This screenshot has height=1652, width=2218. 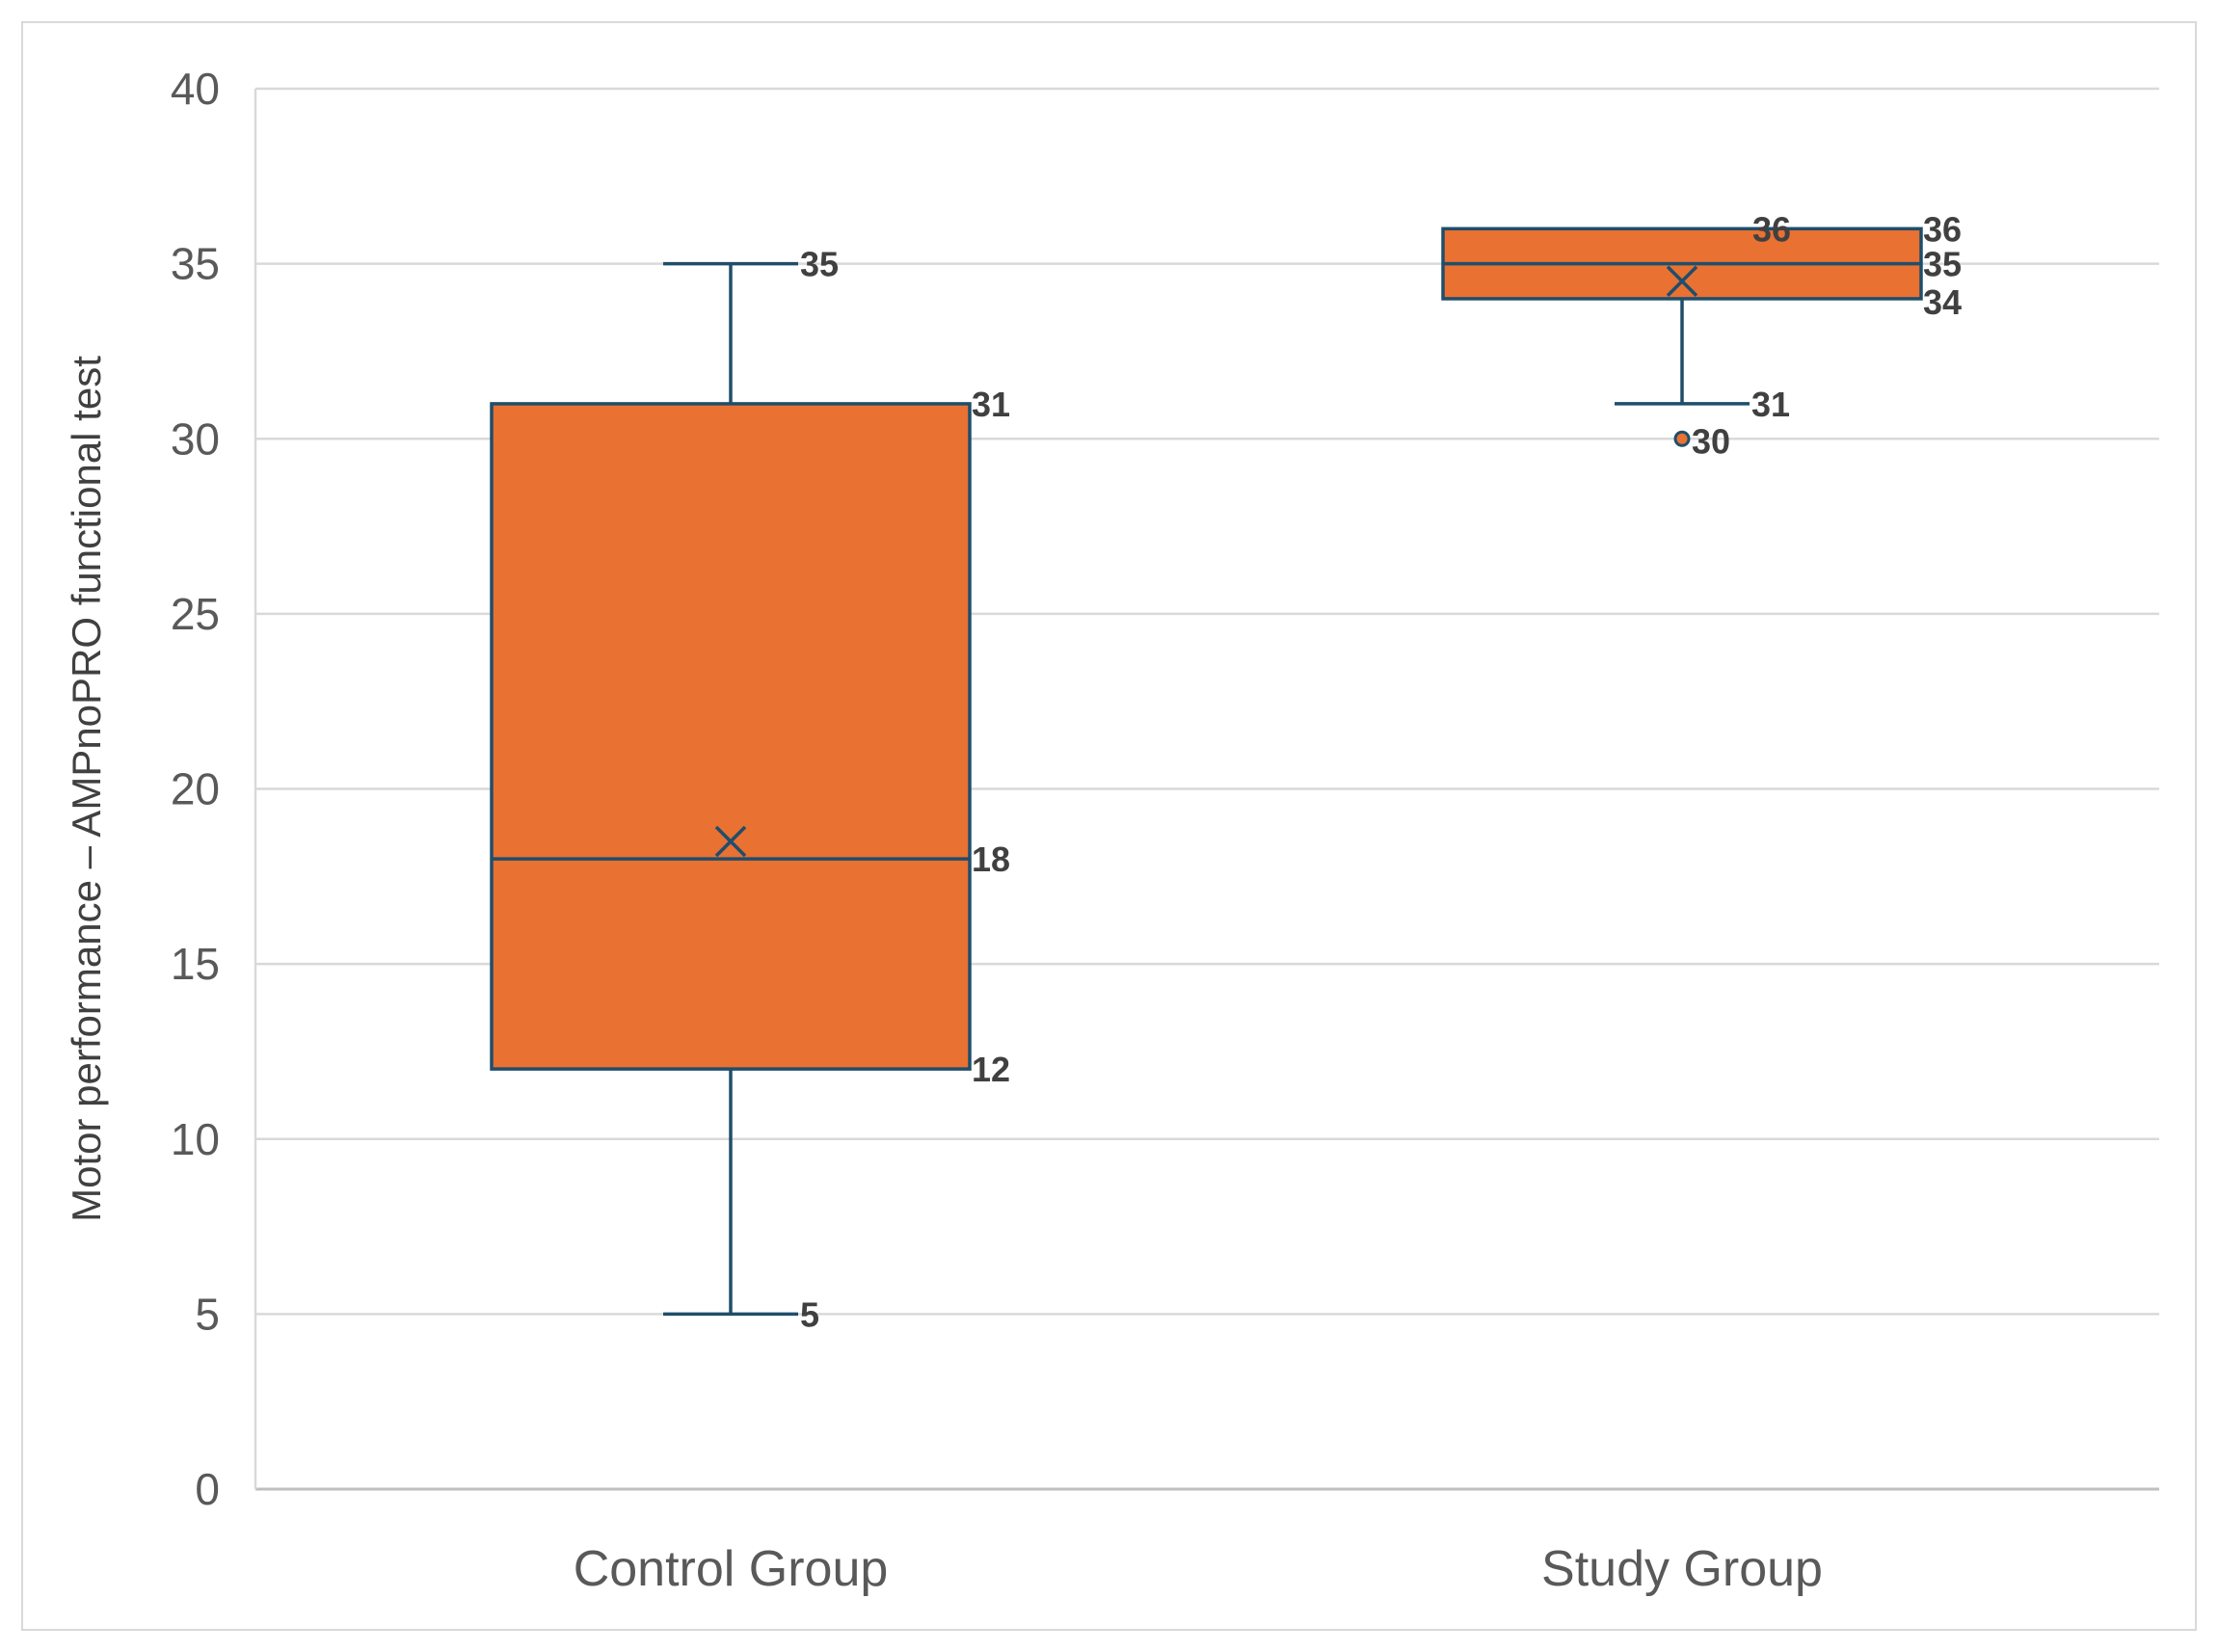 I want to click on y-tick-label: 10, so click(x=195, y=1139).